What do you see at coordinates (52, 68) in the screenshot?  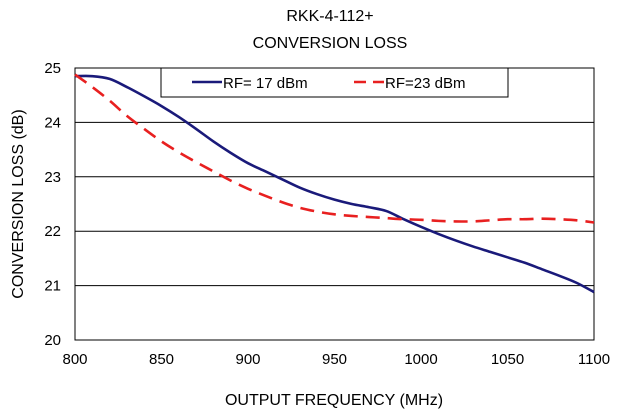 I see `y-tick-label-5: 25` at bounding box center [52, 68].